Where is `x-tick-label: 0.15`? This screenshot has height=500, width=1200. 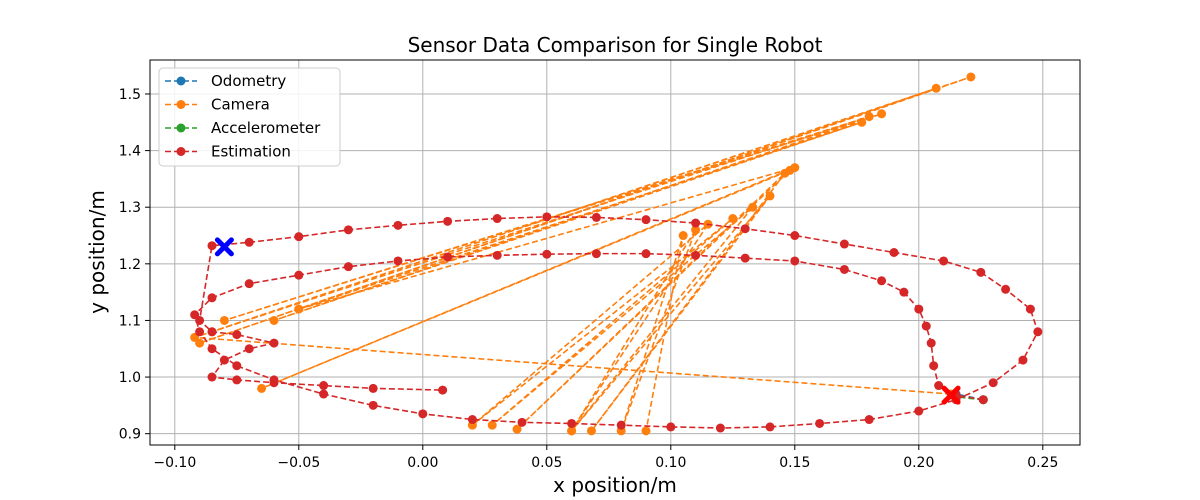 x-tick-label: 0.15 is located at coordinates (794, 463).